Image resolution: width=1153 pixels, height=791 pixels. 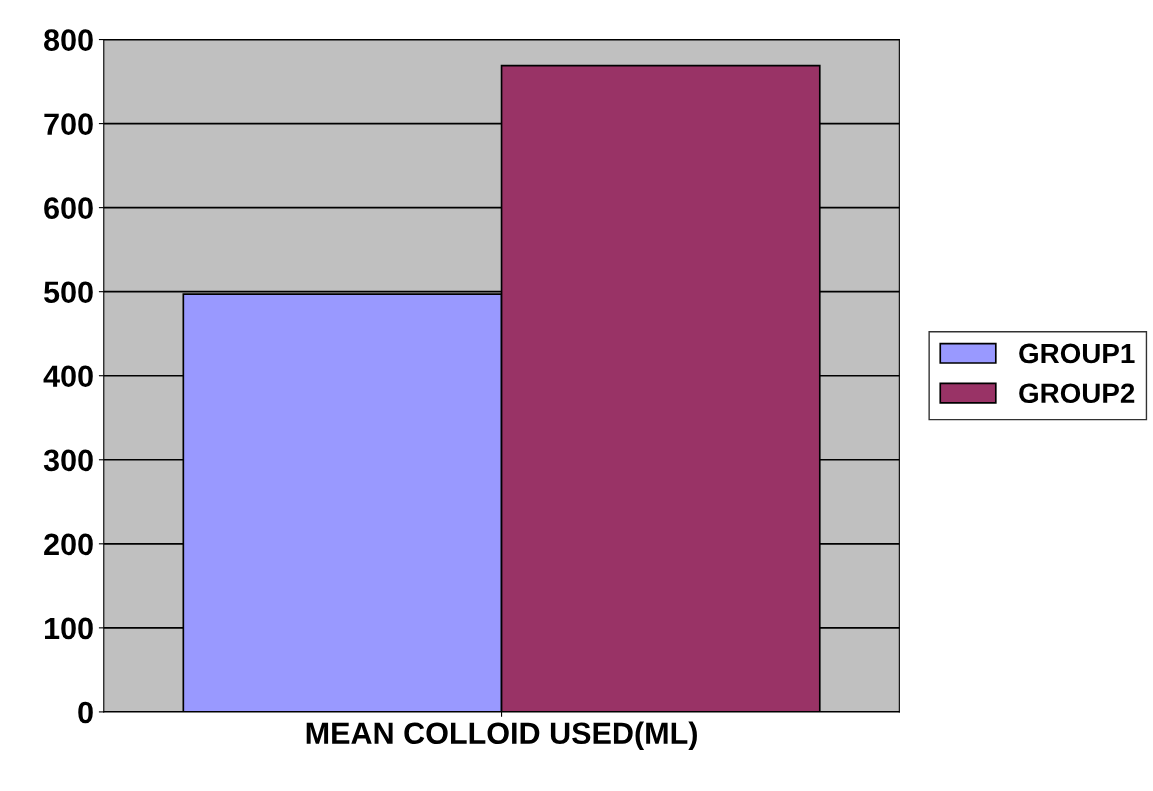 I want to click on y-tick-label: 100, so click(x=69, y=628).